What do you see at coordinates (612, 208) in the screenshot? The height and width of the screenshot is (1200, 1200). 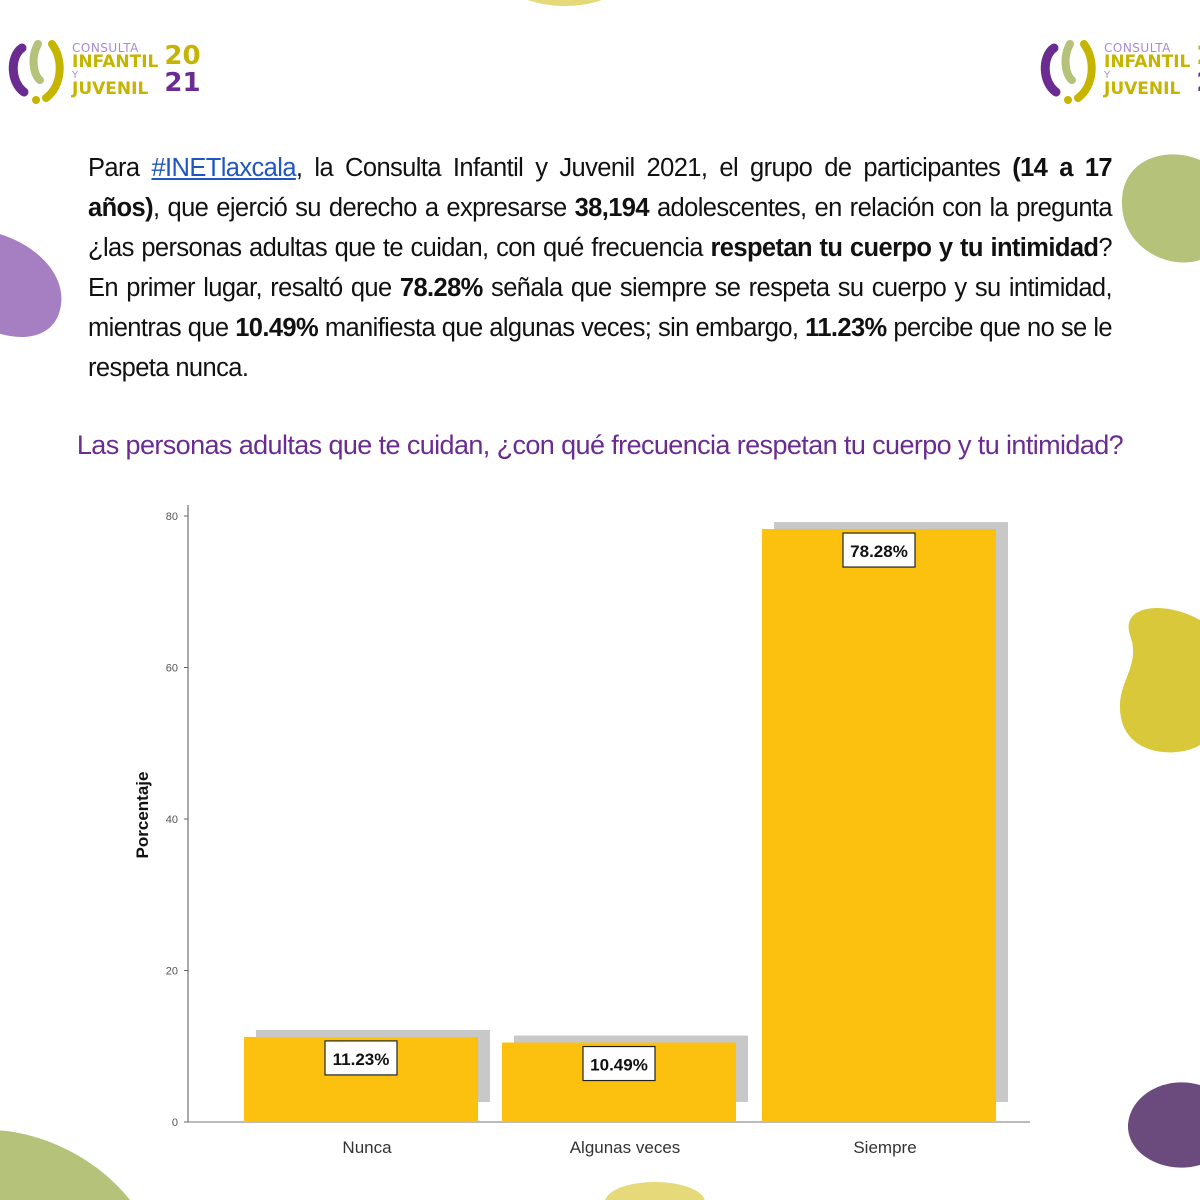 I see `paragraph-bold: 38,194` at bounding box center [612, 208].